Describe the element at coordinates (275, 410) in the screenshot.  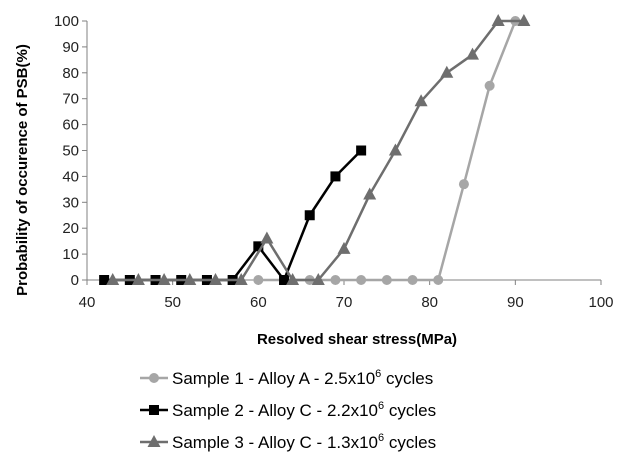
I see `legend-label-text: Sample 2 - Alloy C - 2.2x10` at that location.